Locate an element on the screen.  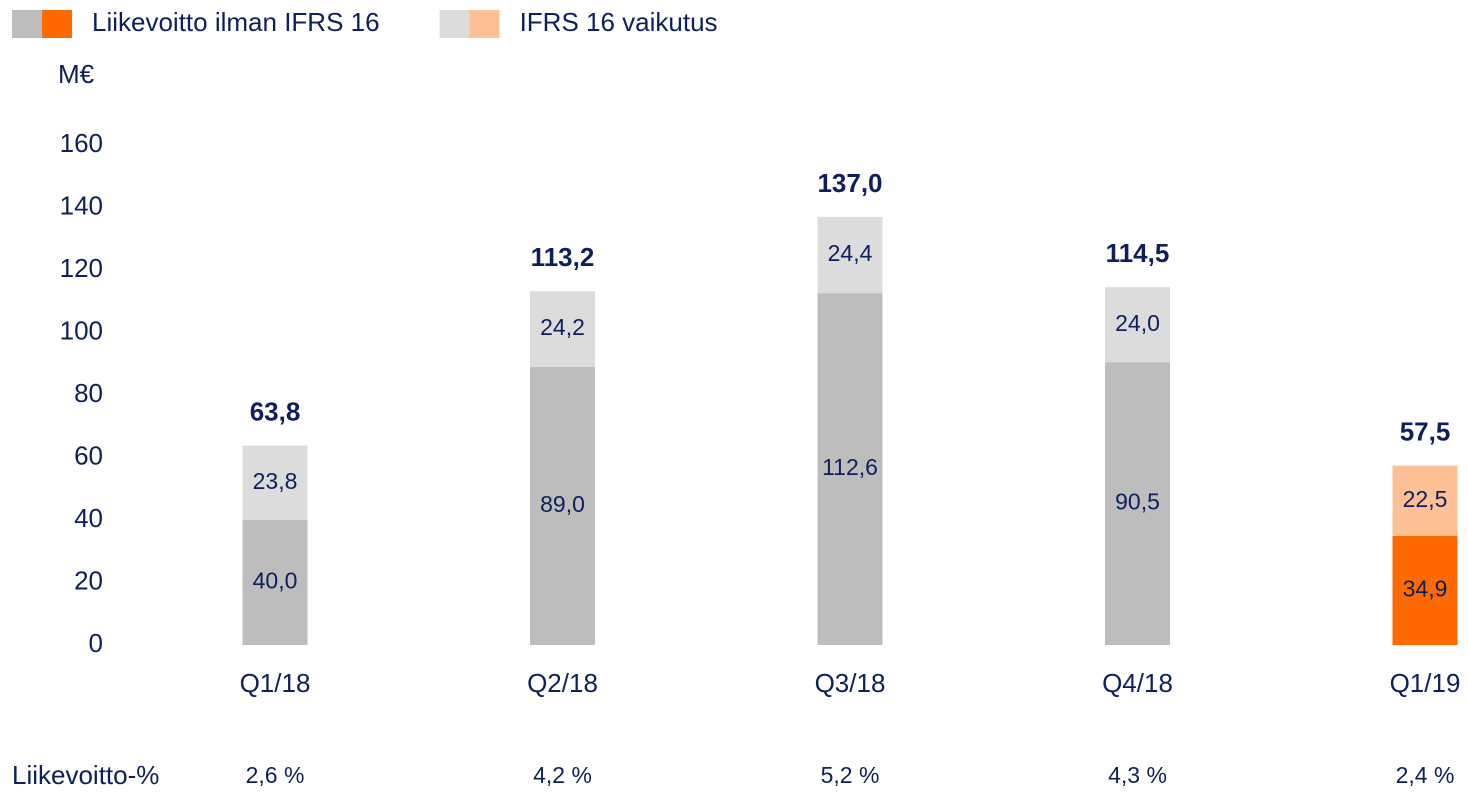
data-label: 24,0 is located at coordinates (1137, 323).